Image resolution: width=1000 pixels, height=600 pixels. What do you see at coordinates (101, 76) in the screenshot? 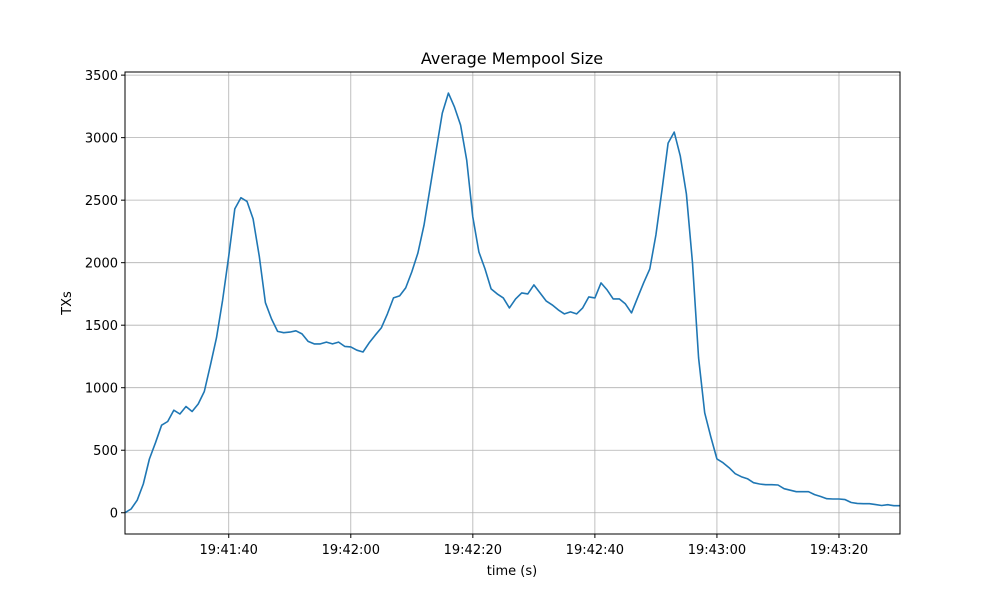
I see `y-tick-label: 3500` at bounding box center [101, 76].